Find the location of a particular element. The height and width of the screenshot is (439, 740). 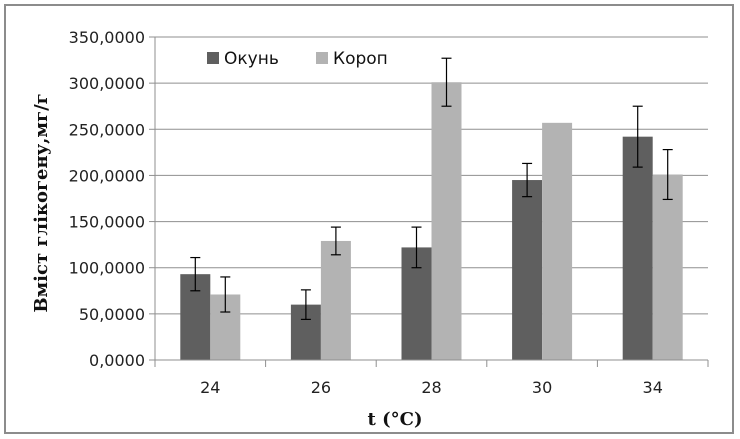

x-tick-label: 28 is located at coordinates (431, 387).